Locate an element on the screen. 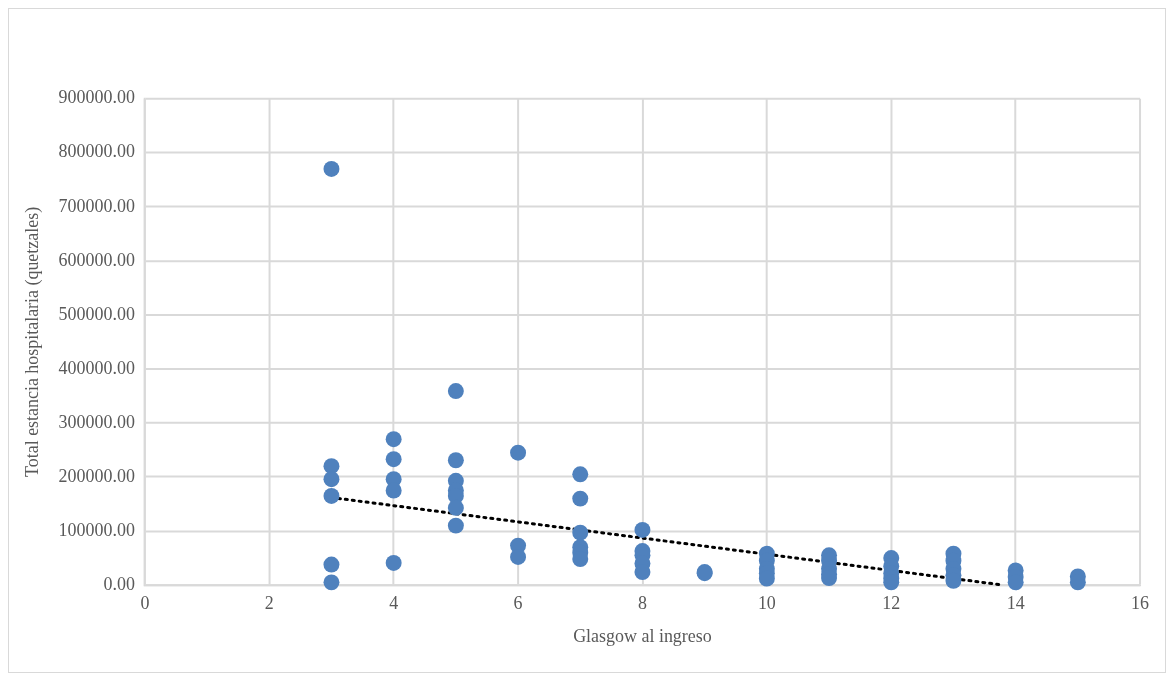 The width and height of the screenshot is (1174, 681). x-tick-label: 6 is located at coordinates (518, 602).